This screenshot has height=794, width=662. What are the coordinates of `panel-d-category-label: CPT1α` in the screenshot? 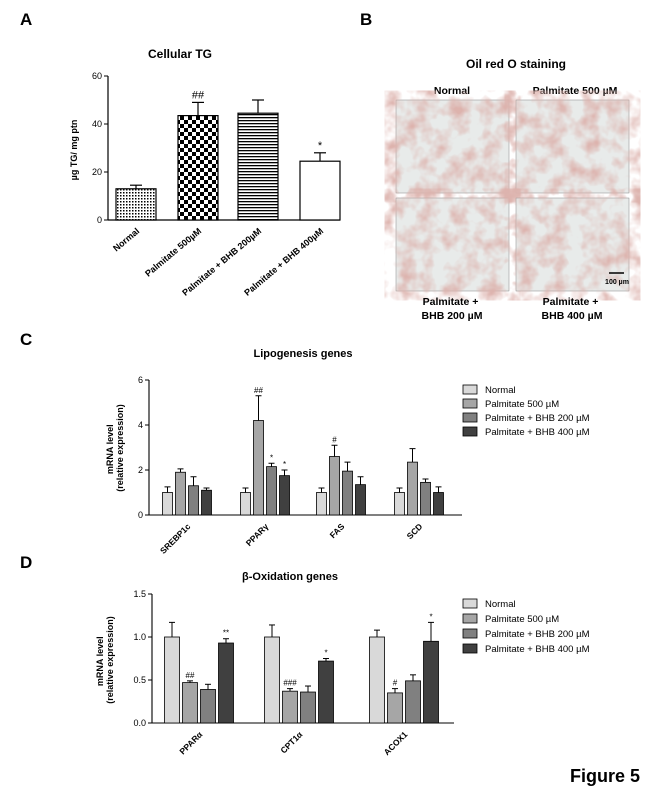 It's located at (291, 742).